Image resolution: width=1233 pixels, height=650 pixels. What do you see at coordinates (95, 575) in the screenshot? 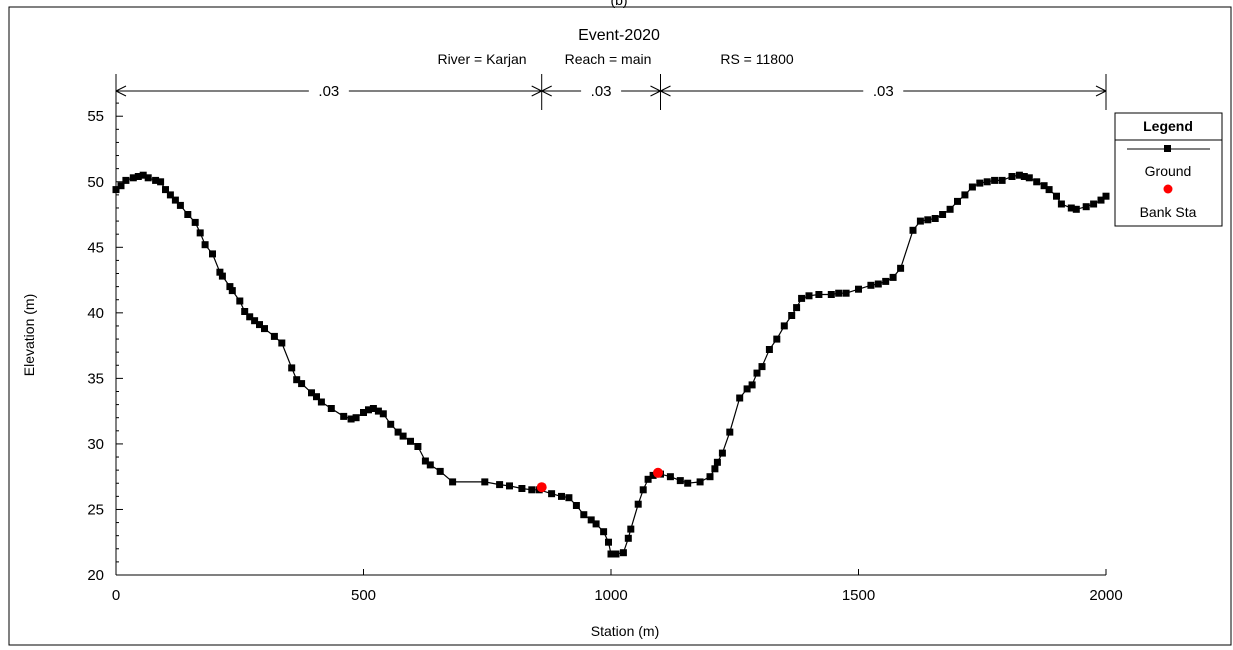
I see `y-tick-label: 20` at bounding box center [95, 575].